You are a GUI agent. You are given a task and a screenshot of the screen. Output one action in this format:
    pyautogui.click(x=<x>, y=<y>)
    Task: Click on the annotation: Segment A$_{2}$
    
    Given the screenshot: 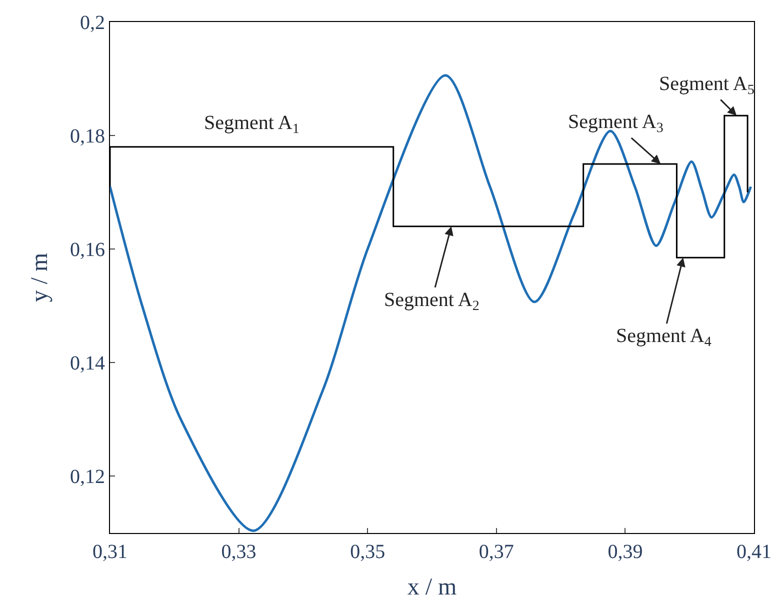 What is the action you would take?
    pyautogui.click(x=432, y=301)
    